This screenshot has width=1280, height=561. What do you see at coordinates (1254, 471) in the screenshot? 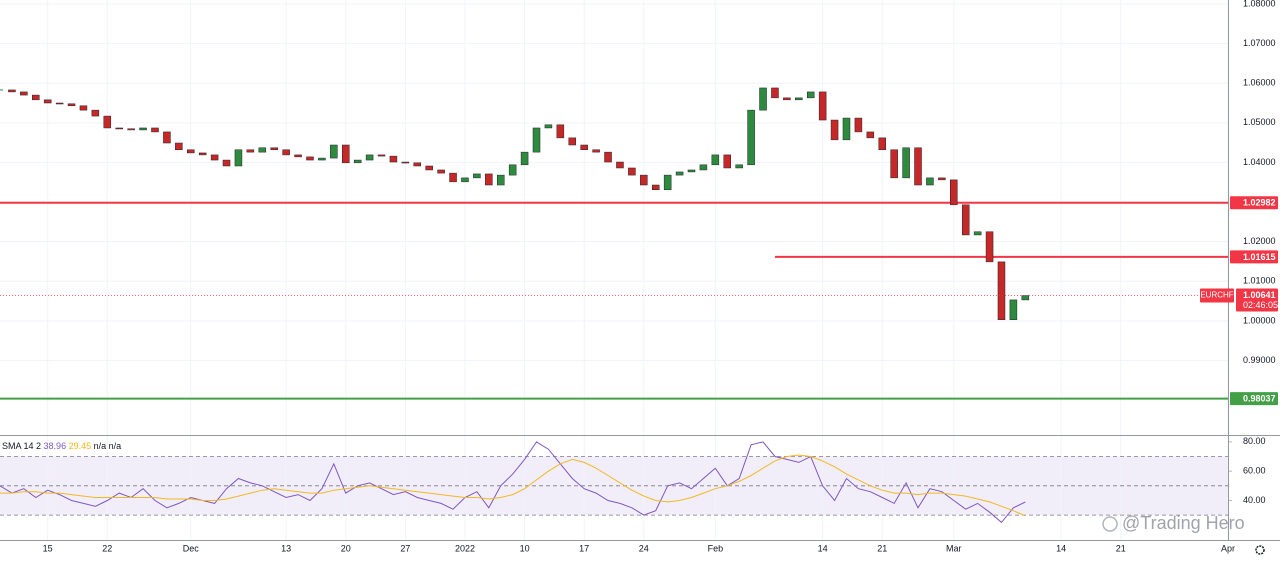
I see `rsi-tick-label: 60.00` at bounding box center [1254, 471].